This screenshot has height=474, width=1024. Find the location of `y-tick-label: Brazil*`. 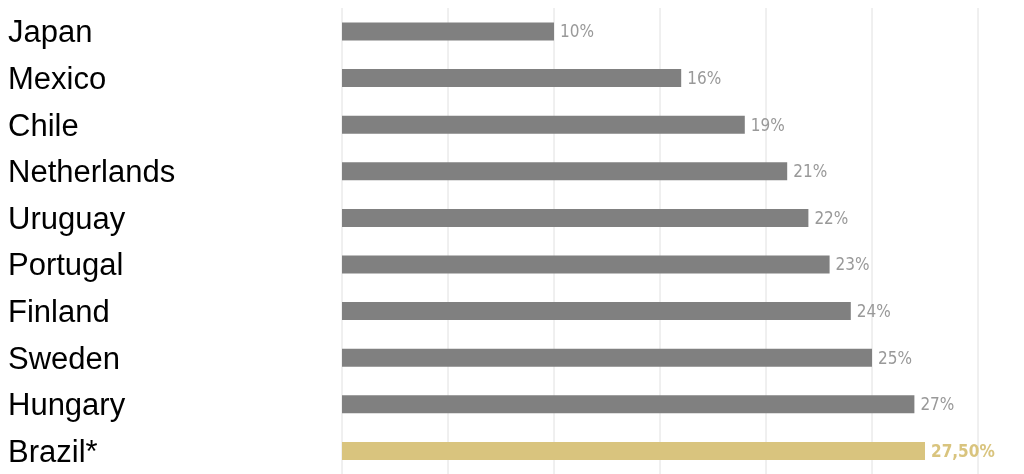

y-tick-label: Brazil* is located at coordinates (53, 451).